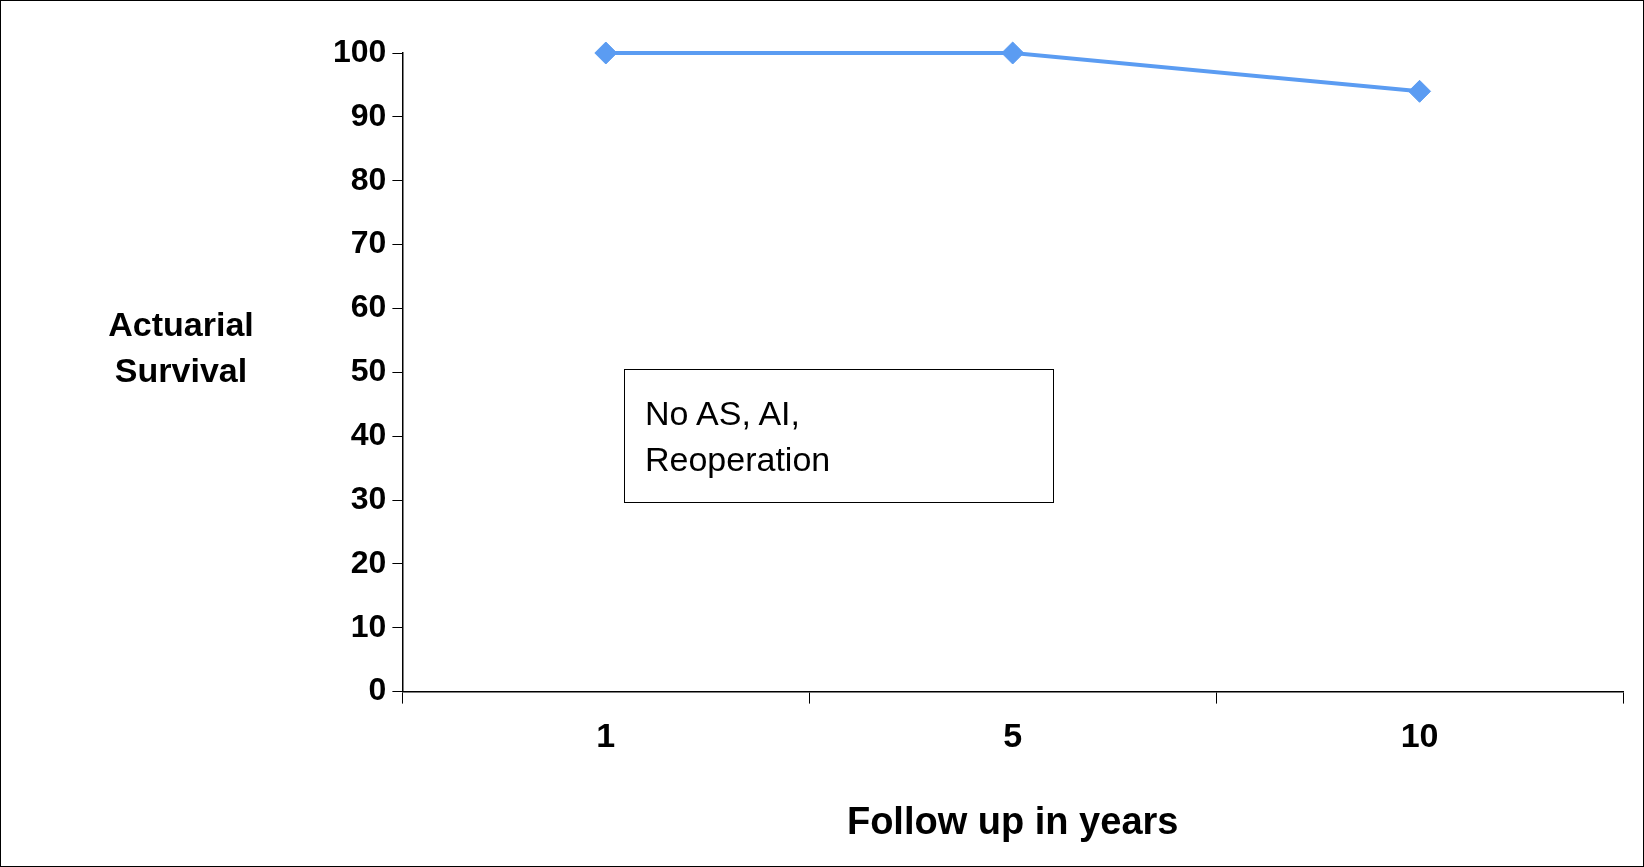 This screenshot has width=1644, height=867. I want to click on y-tick-label: 60, so click(368, 306).